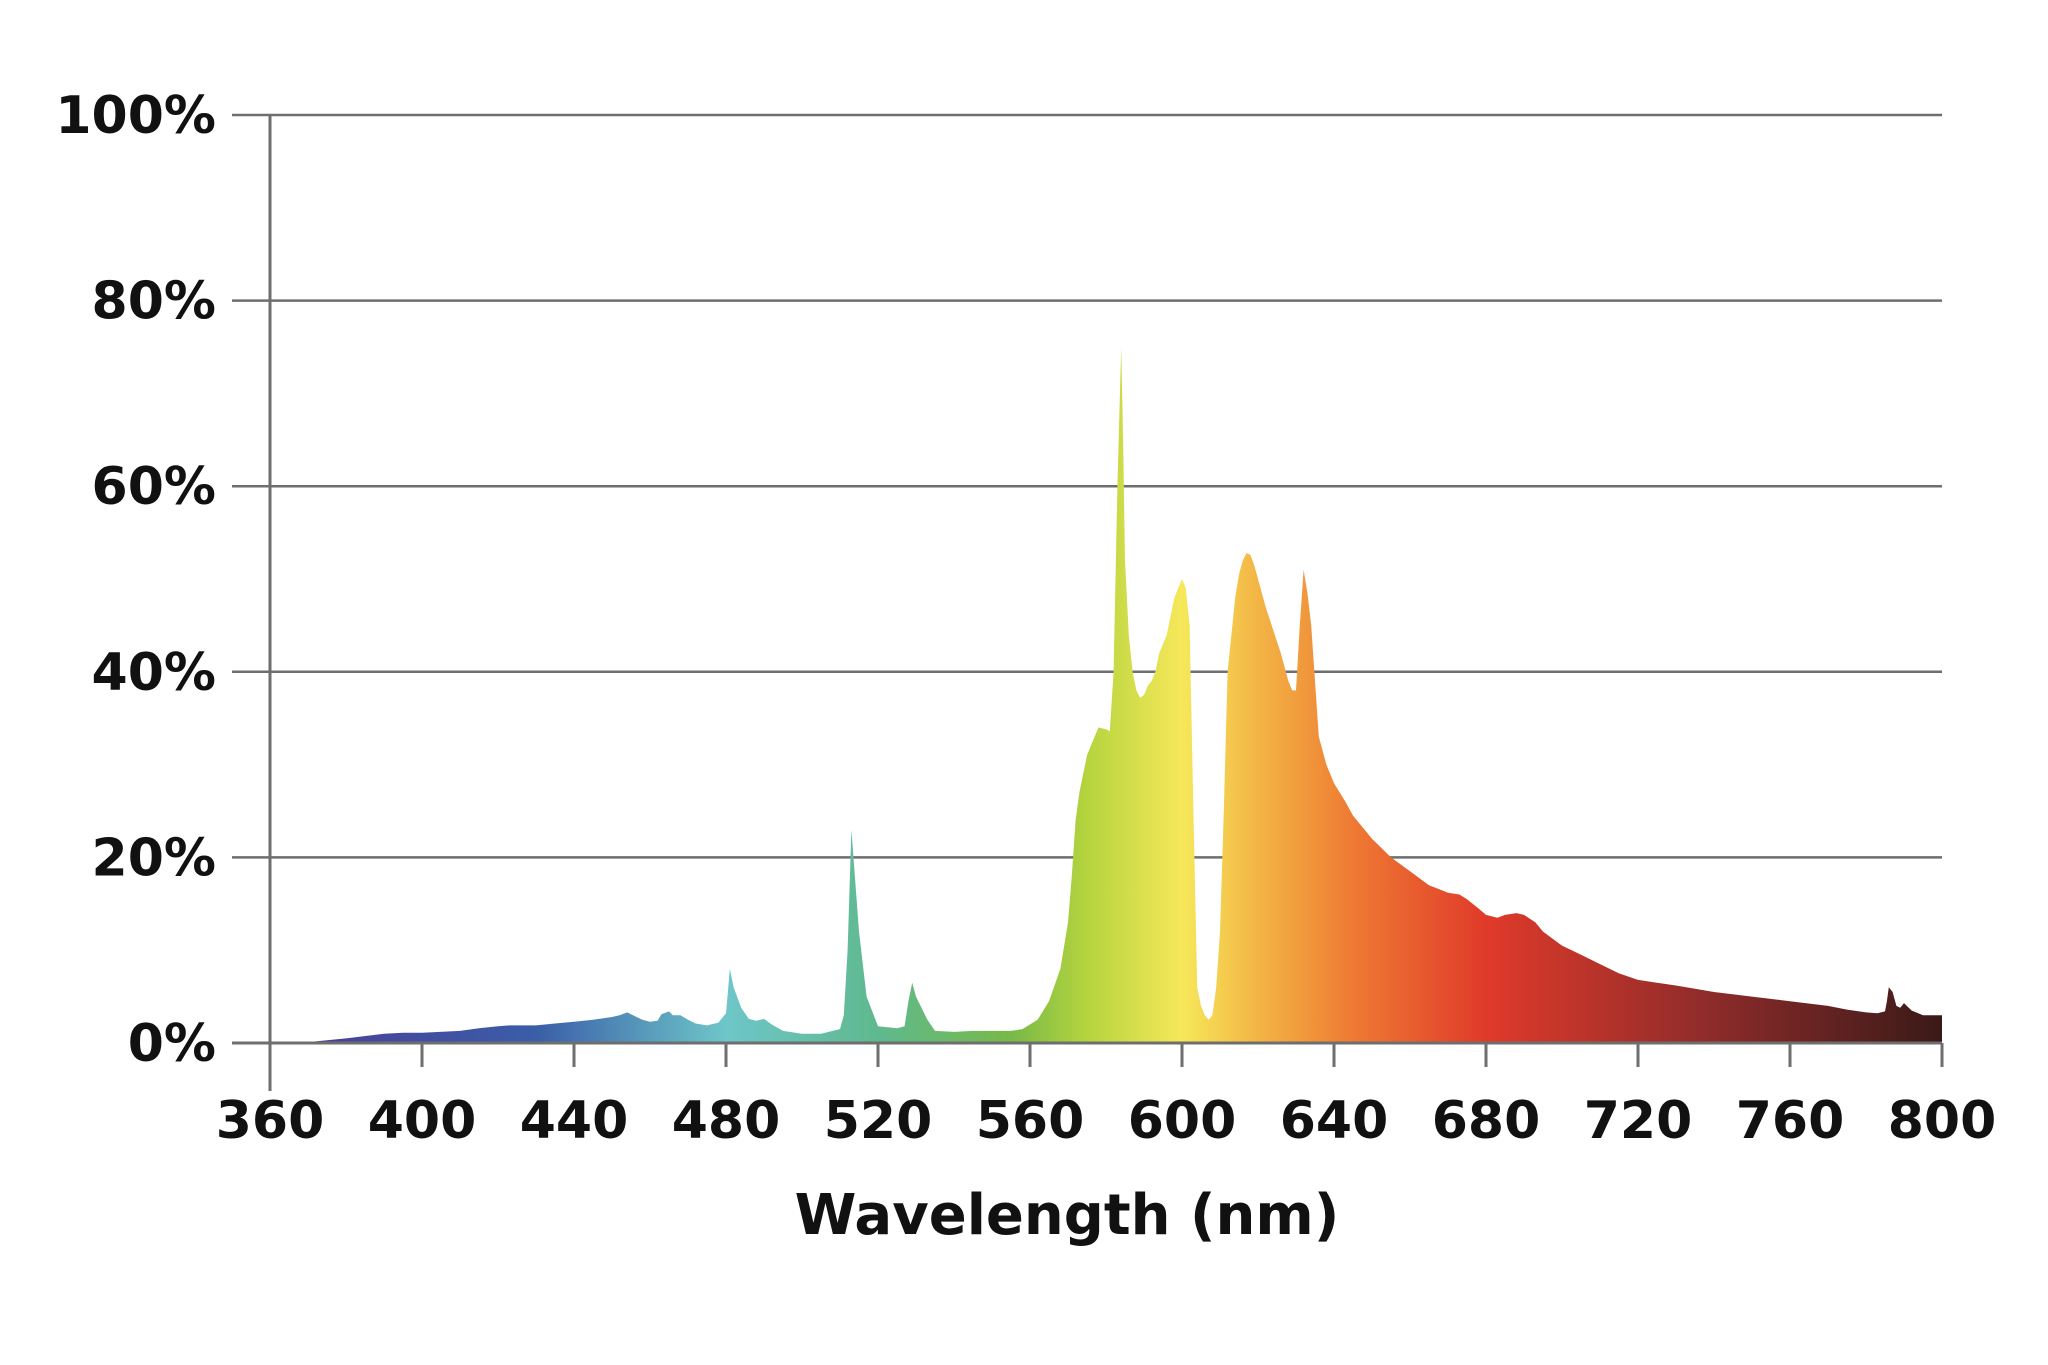 This screenshot has height=1365, width=2048. Describe the element at coordinates (1030, 1121) in the screenshot. I see `x-tick-label-560: 560` at that location.